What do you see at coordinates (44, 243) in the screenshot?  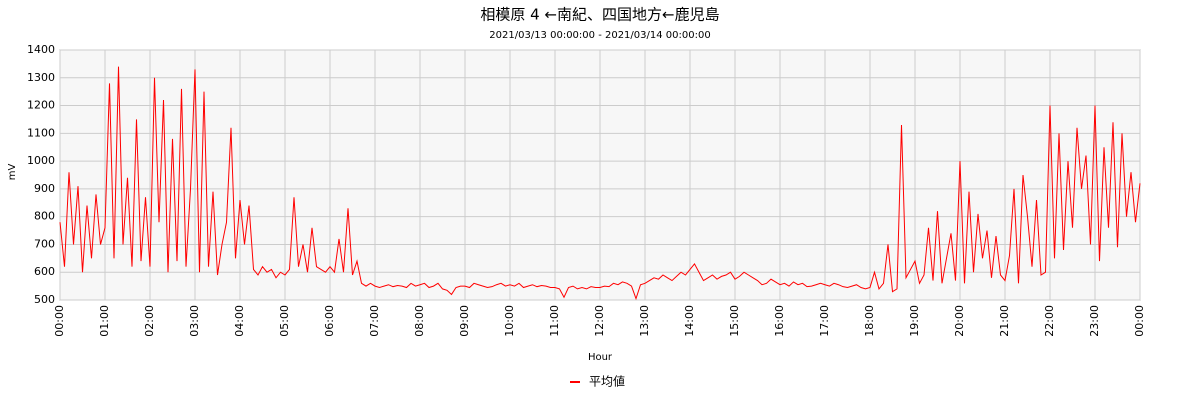 I see `y-tick-label: 700` at bounding box center [44, 243].